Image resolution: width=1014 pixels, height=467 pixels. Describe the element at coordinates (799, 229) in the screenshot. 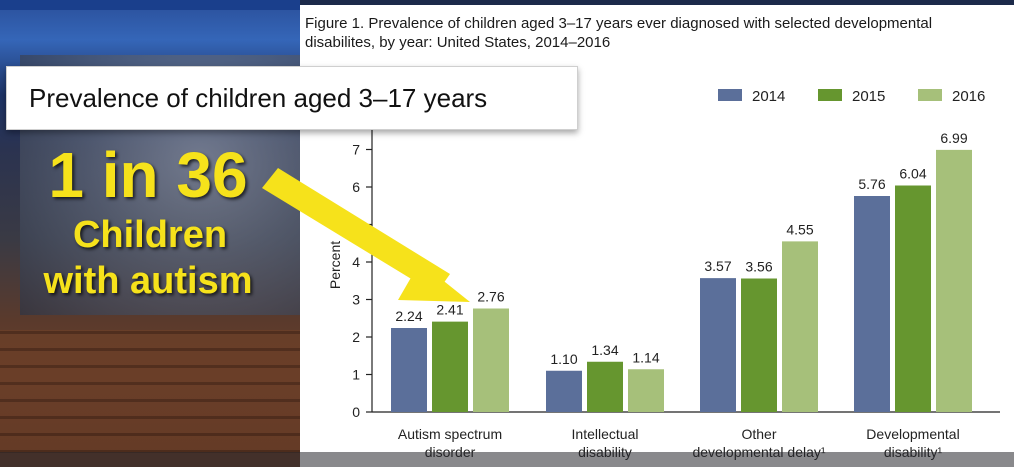

I see `data-label: 4.55` at that location.